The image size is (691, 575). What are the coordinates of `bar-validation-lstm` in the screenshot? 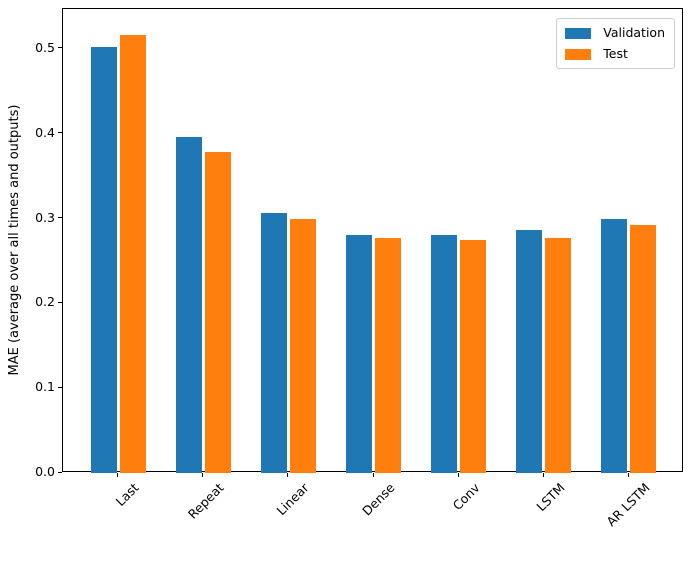 It's located at (529, 351).